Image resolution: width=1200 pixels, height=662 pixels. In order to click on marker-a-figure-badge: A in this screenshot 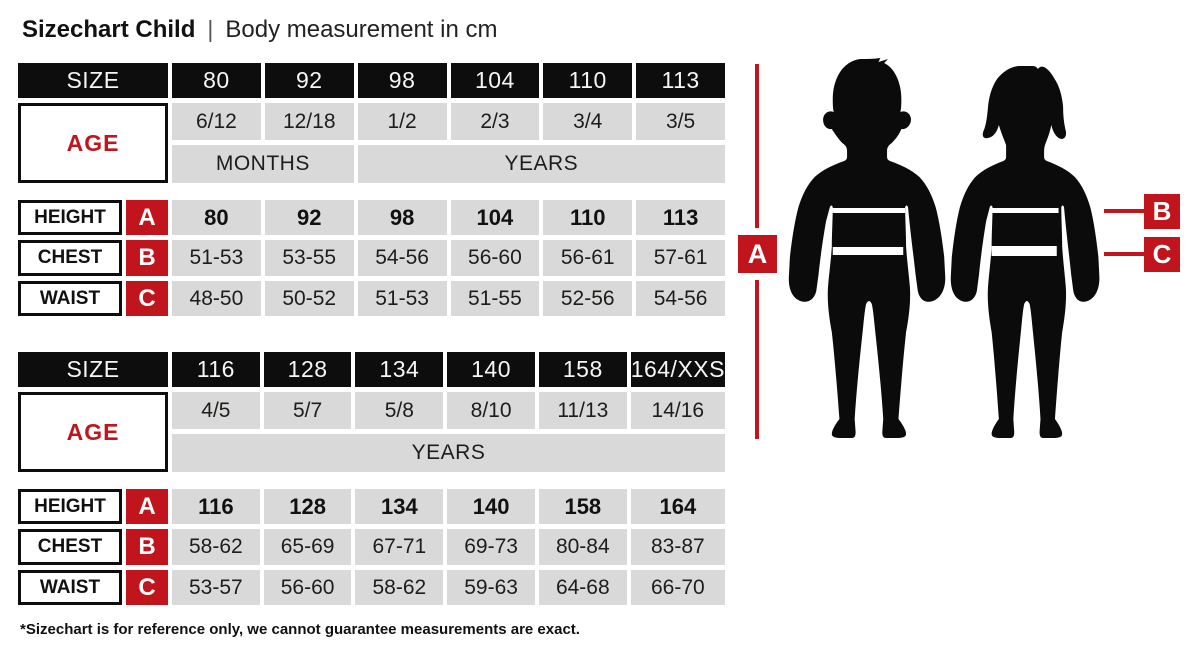, I will do `click(757, 254)`.